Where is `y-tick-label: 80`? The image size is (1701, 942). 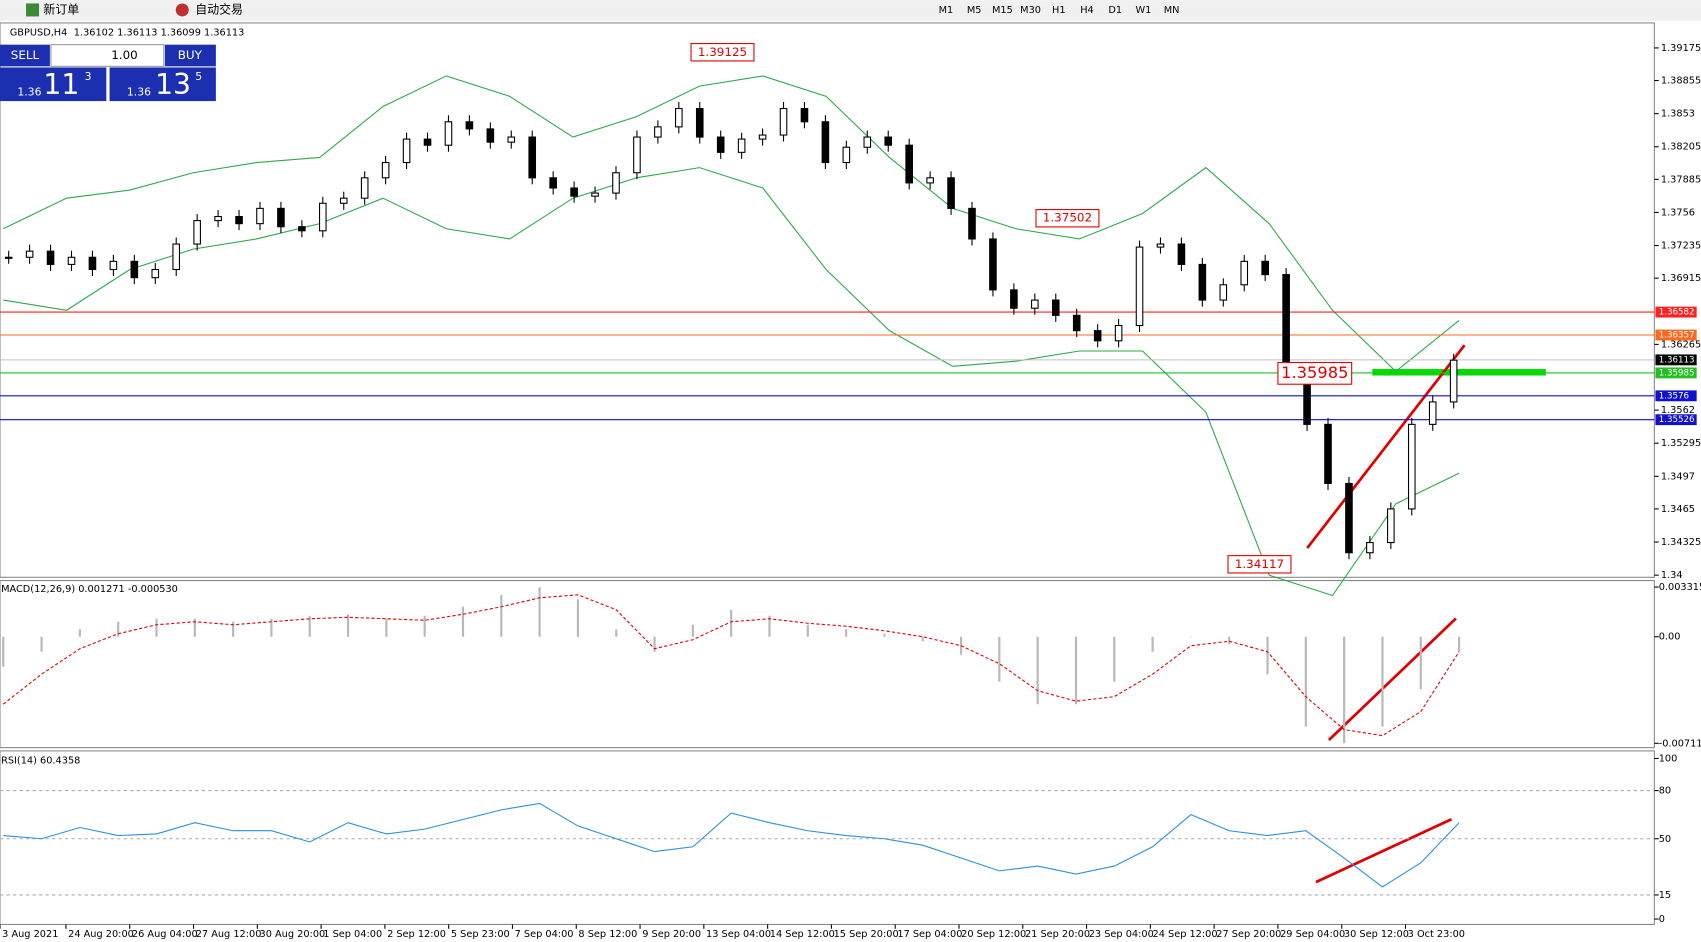
y-tick-label: 80 is located at coordinates (1665, 791).